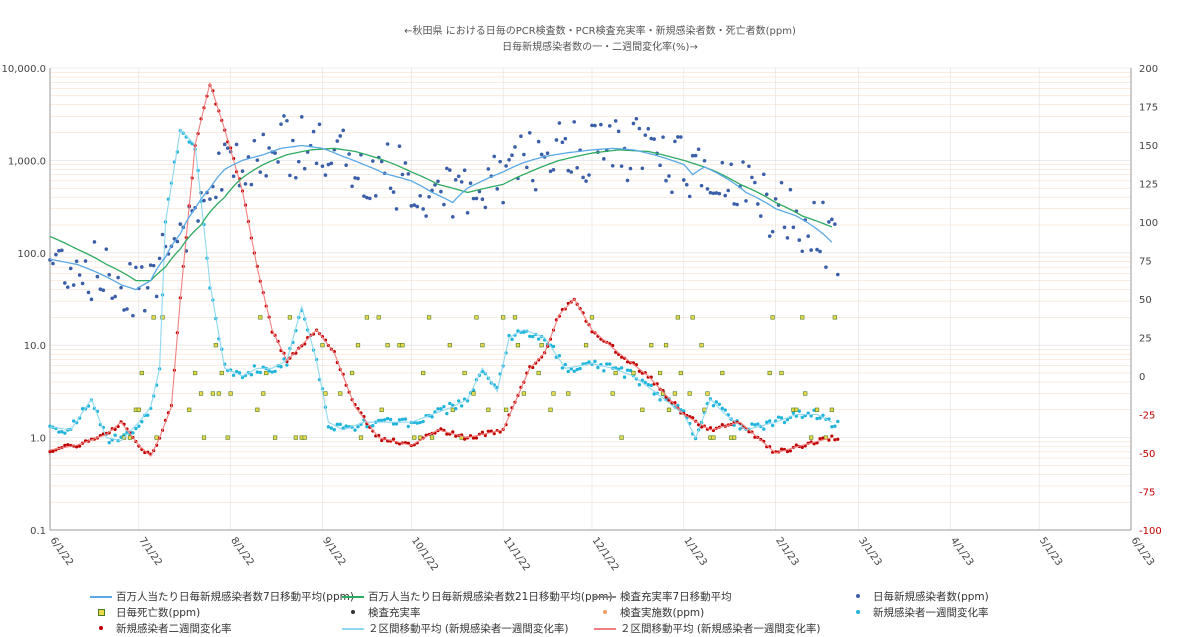 The image size is (1200, 637). Describe the element at coordinates (35, 346) in the screenshot. I see `y-left-tick-label: 10.0` at that location.